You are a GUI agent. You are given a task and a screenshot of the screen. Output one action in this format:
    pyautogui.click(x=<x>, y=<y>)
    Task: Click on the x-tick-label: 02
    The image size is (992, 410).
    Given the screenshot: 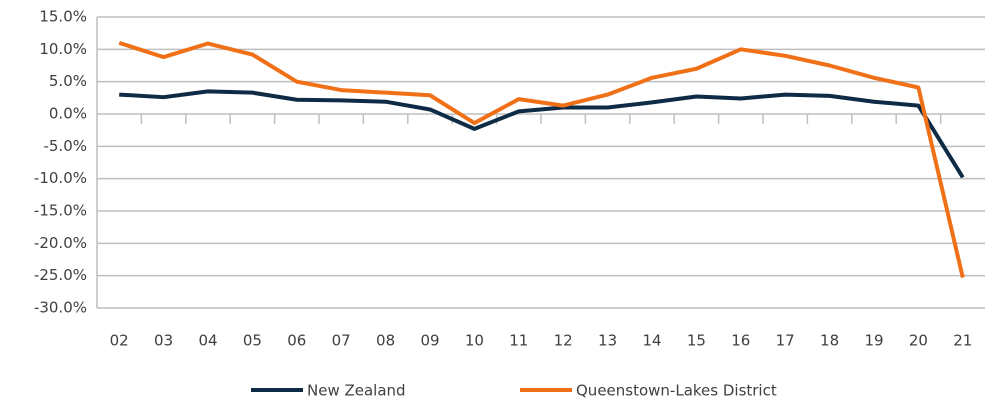 What is the action you would take?
    pyautogui.click(x=119, y=341)
    